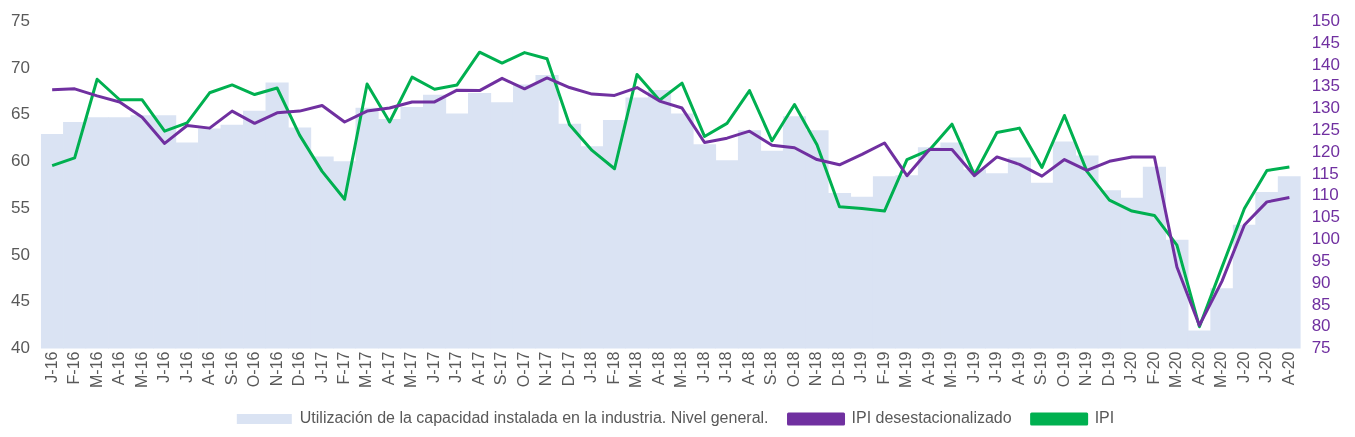  Describe the element at coordinates (1086, 369) in the screenshot. I see `x-tick-label: N-19` at that location.